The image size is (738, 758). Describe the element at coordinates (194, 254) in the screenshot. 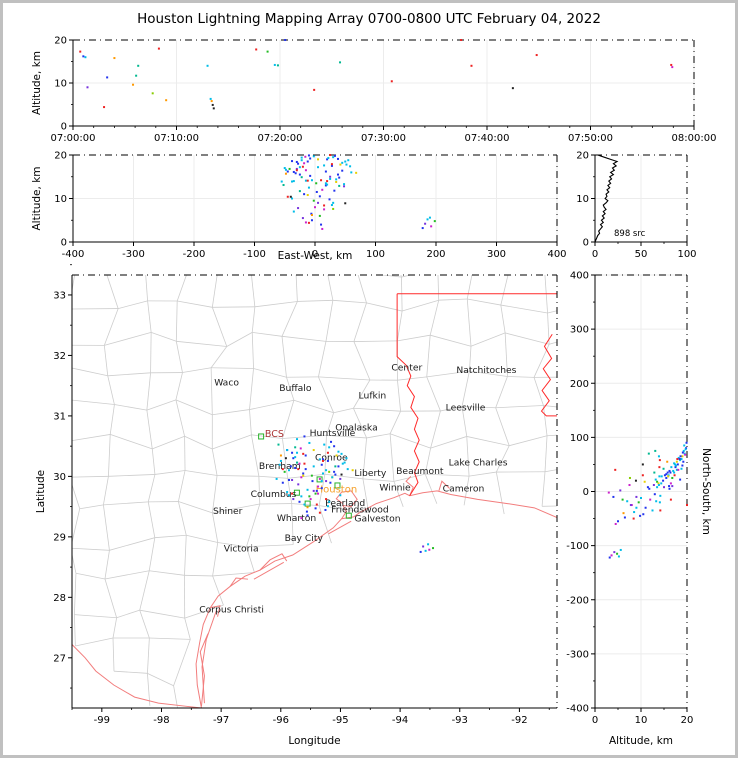

I see `tick-label: -200` at that location.